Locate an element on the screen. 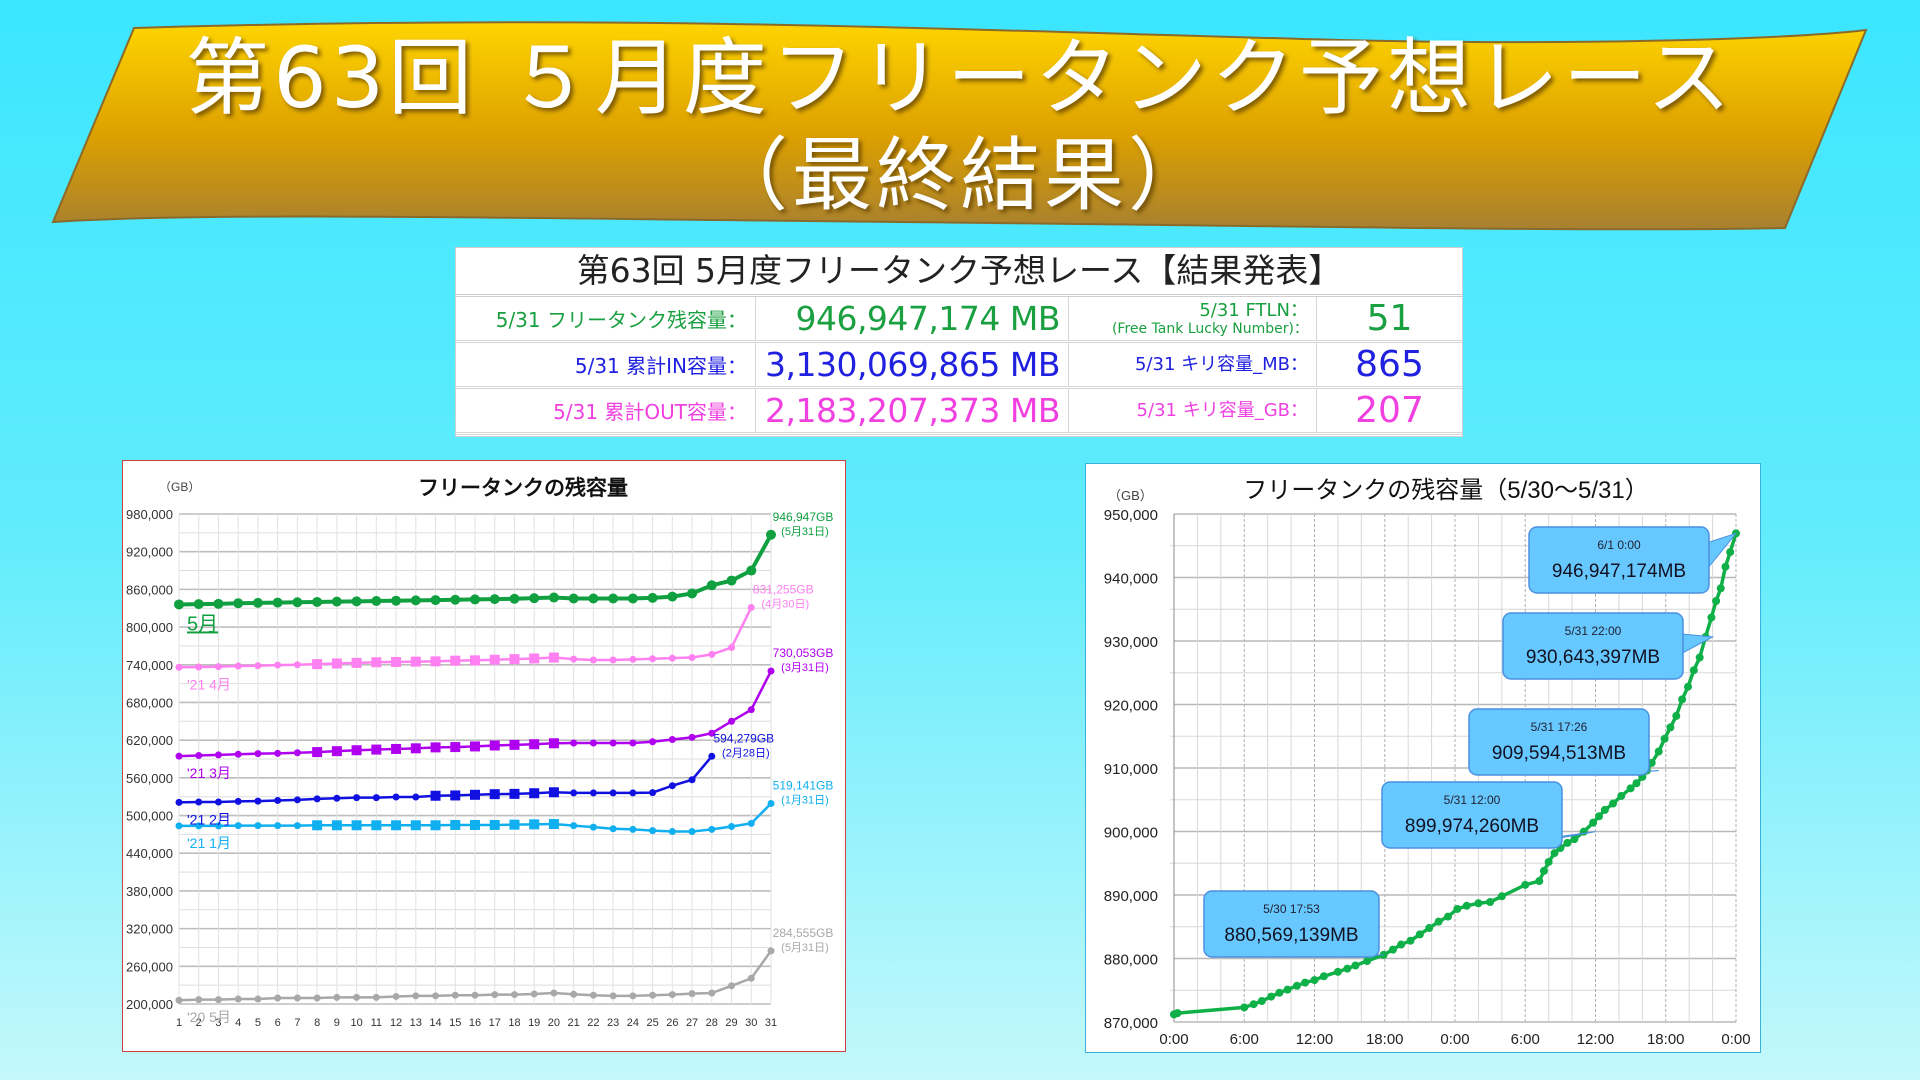 This screenshot has width=1920, height=1080. ftln-value: 51 is located at coordinates (1389, 318).